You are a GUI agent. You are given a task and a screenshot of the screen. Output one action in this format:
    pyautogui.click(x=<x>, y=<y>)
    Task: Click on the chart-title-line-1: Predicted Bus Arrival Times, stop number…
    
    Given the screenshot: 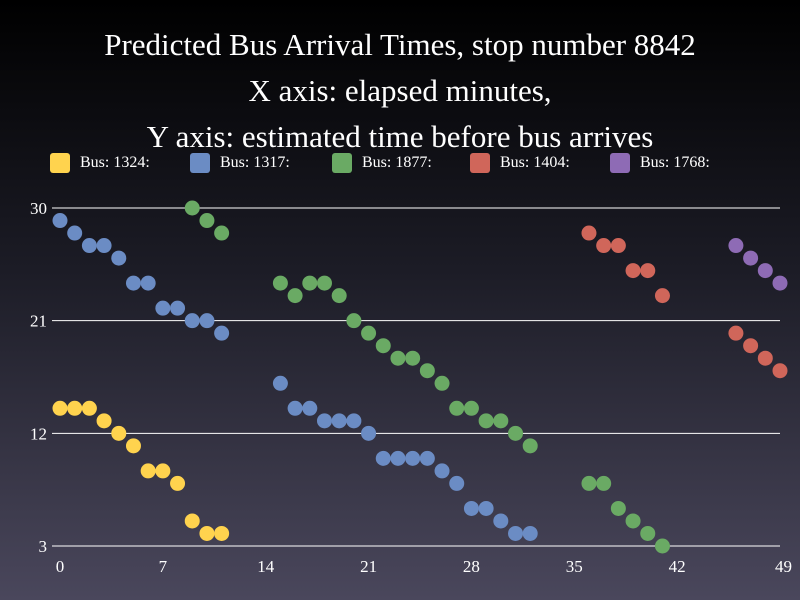 What is the action you would take?
    pyautogui.click(x=400, y=44)
    